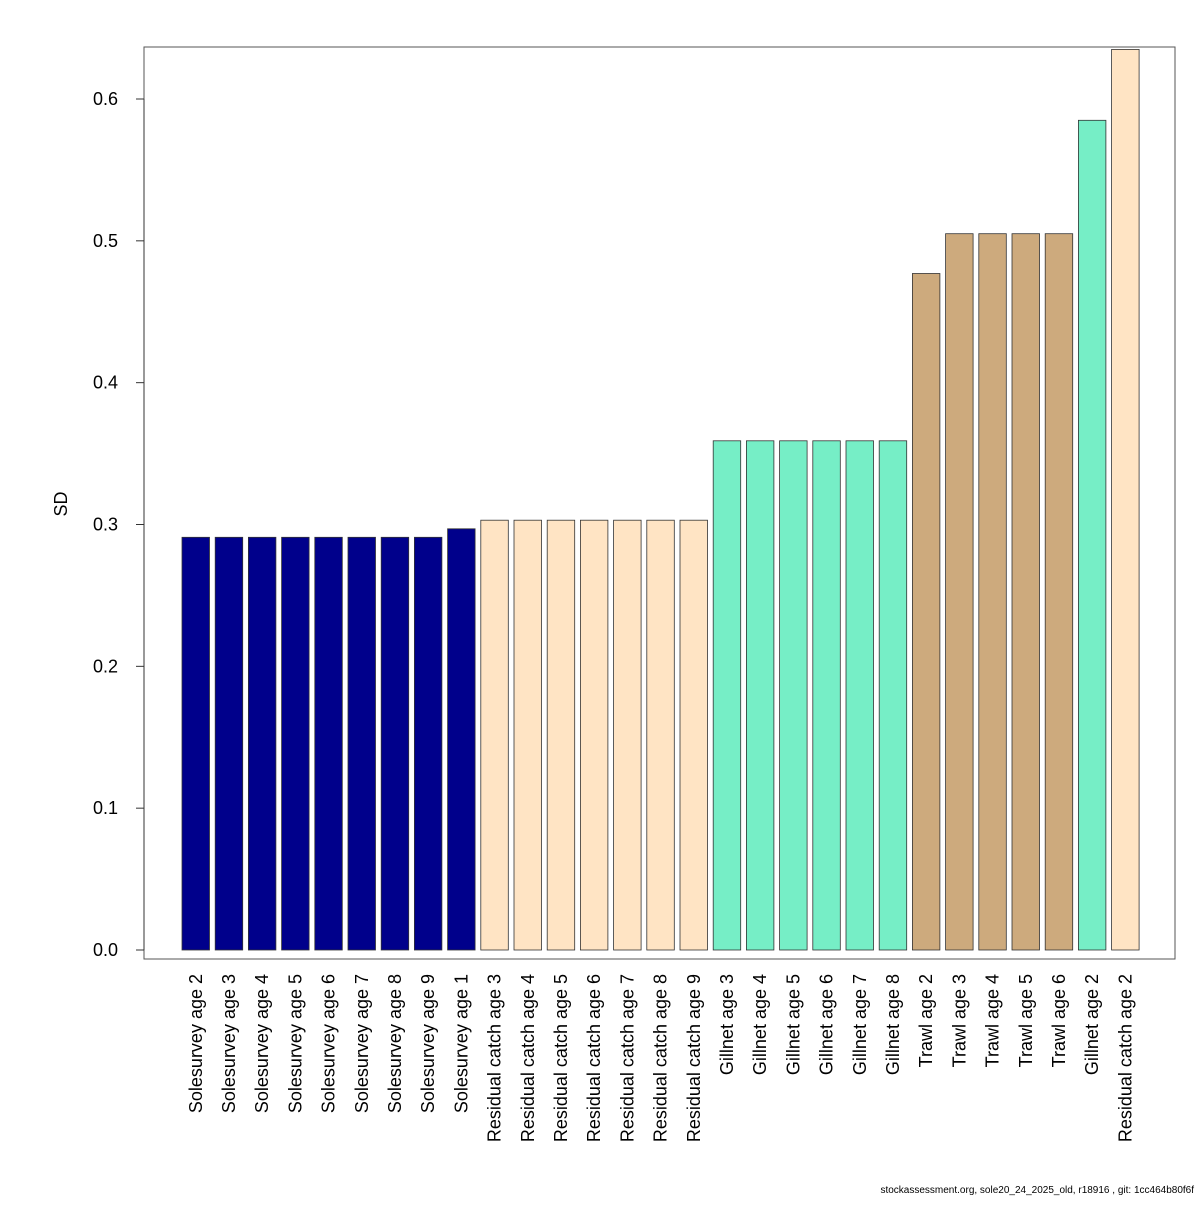 Image resolution: width=1200 pixels, height=1205 pixels. Describe the element at coordinates (1059, 1020) in the screenshot. I see `x-tick-label: Trawl age 6` at that location.